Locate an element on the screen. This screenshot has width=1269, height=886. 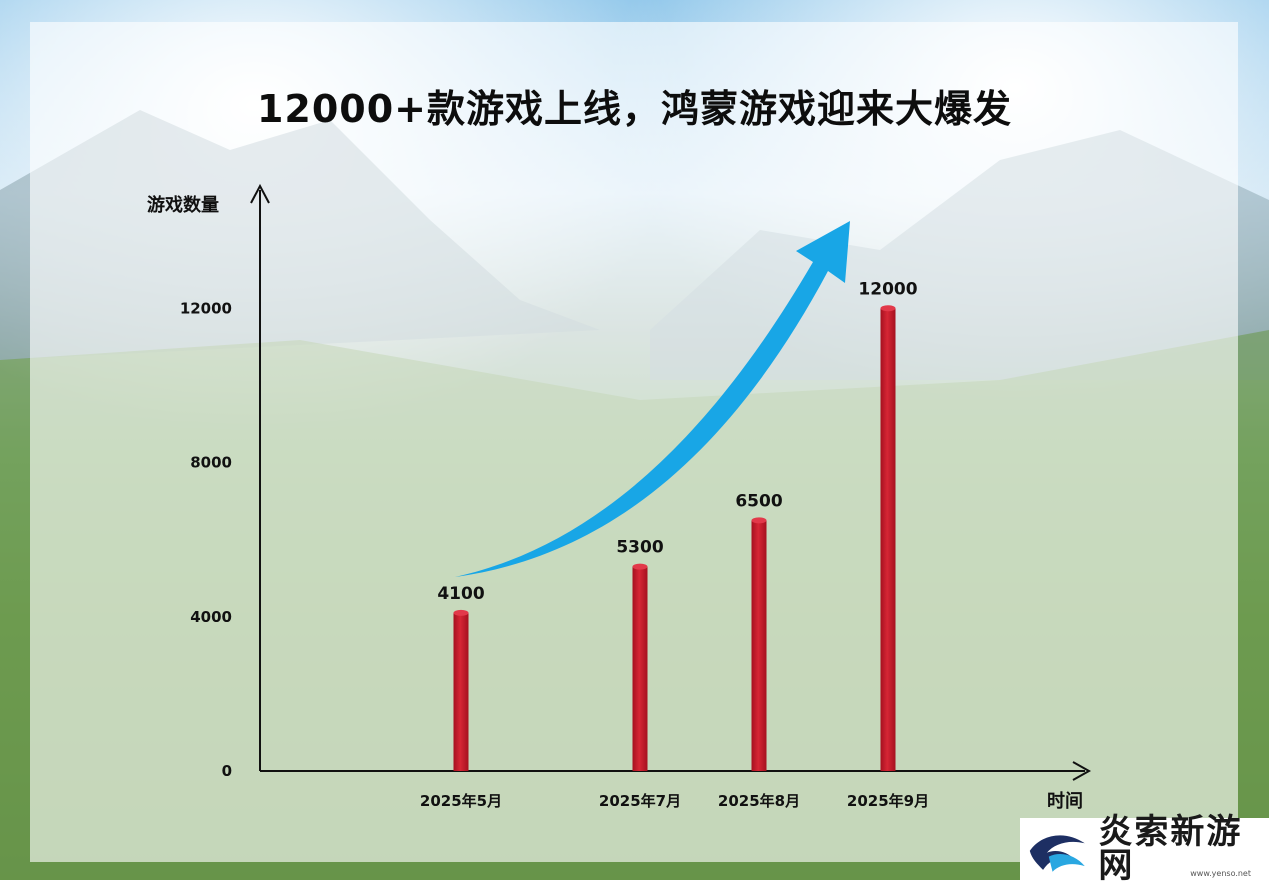
growth-arrow is located at coordinates (652, 399).